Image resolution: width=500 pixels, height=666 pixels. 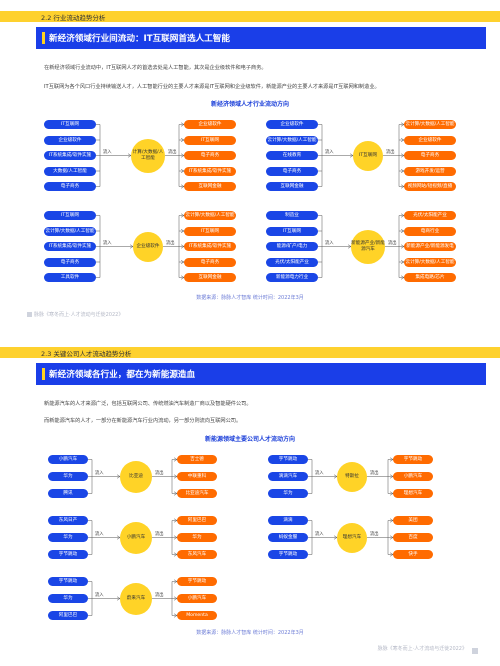 I want to click on source-box: 能源/矿产/电力, so click(x=292, y=246).